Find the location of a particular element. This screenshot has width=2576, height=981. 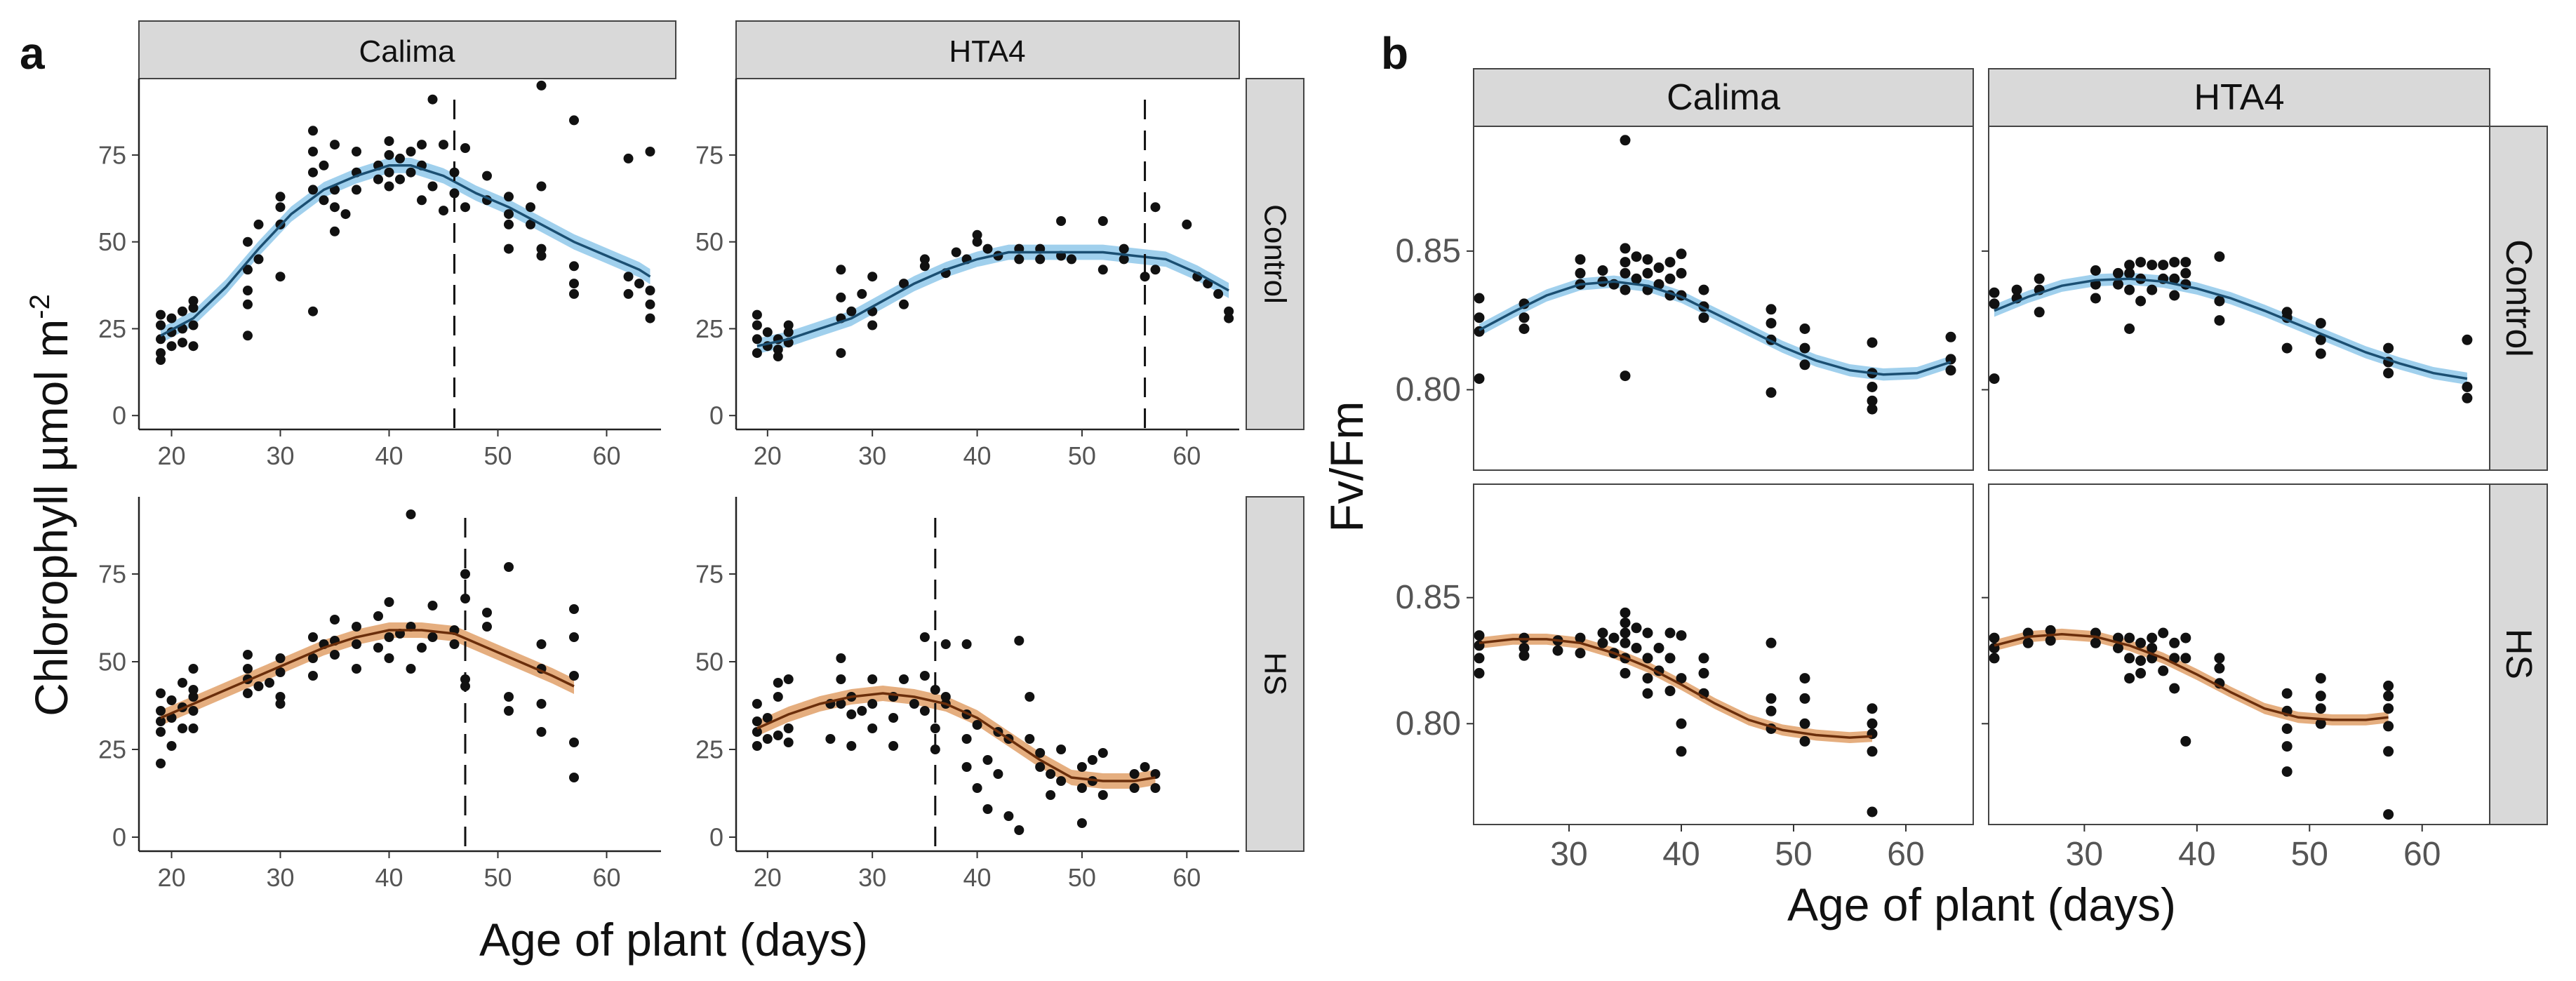

strip-a-calima-label: Calima is located at coordinates (407, 51).